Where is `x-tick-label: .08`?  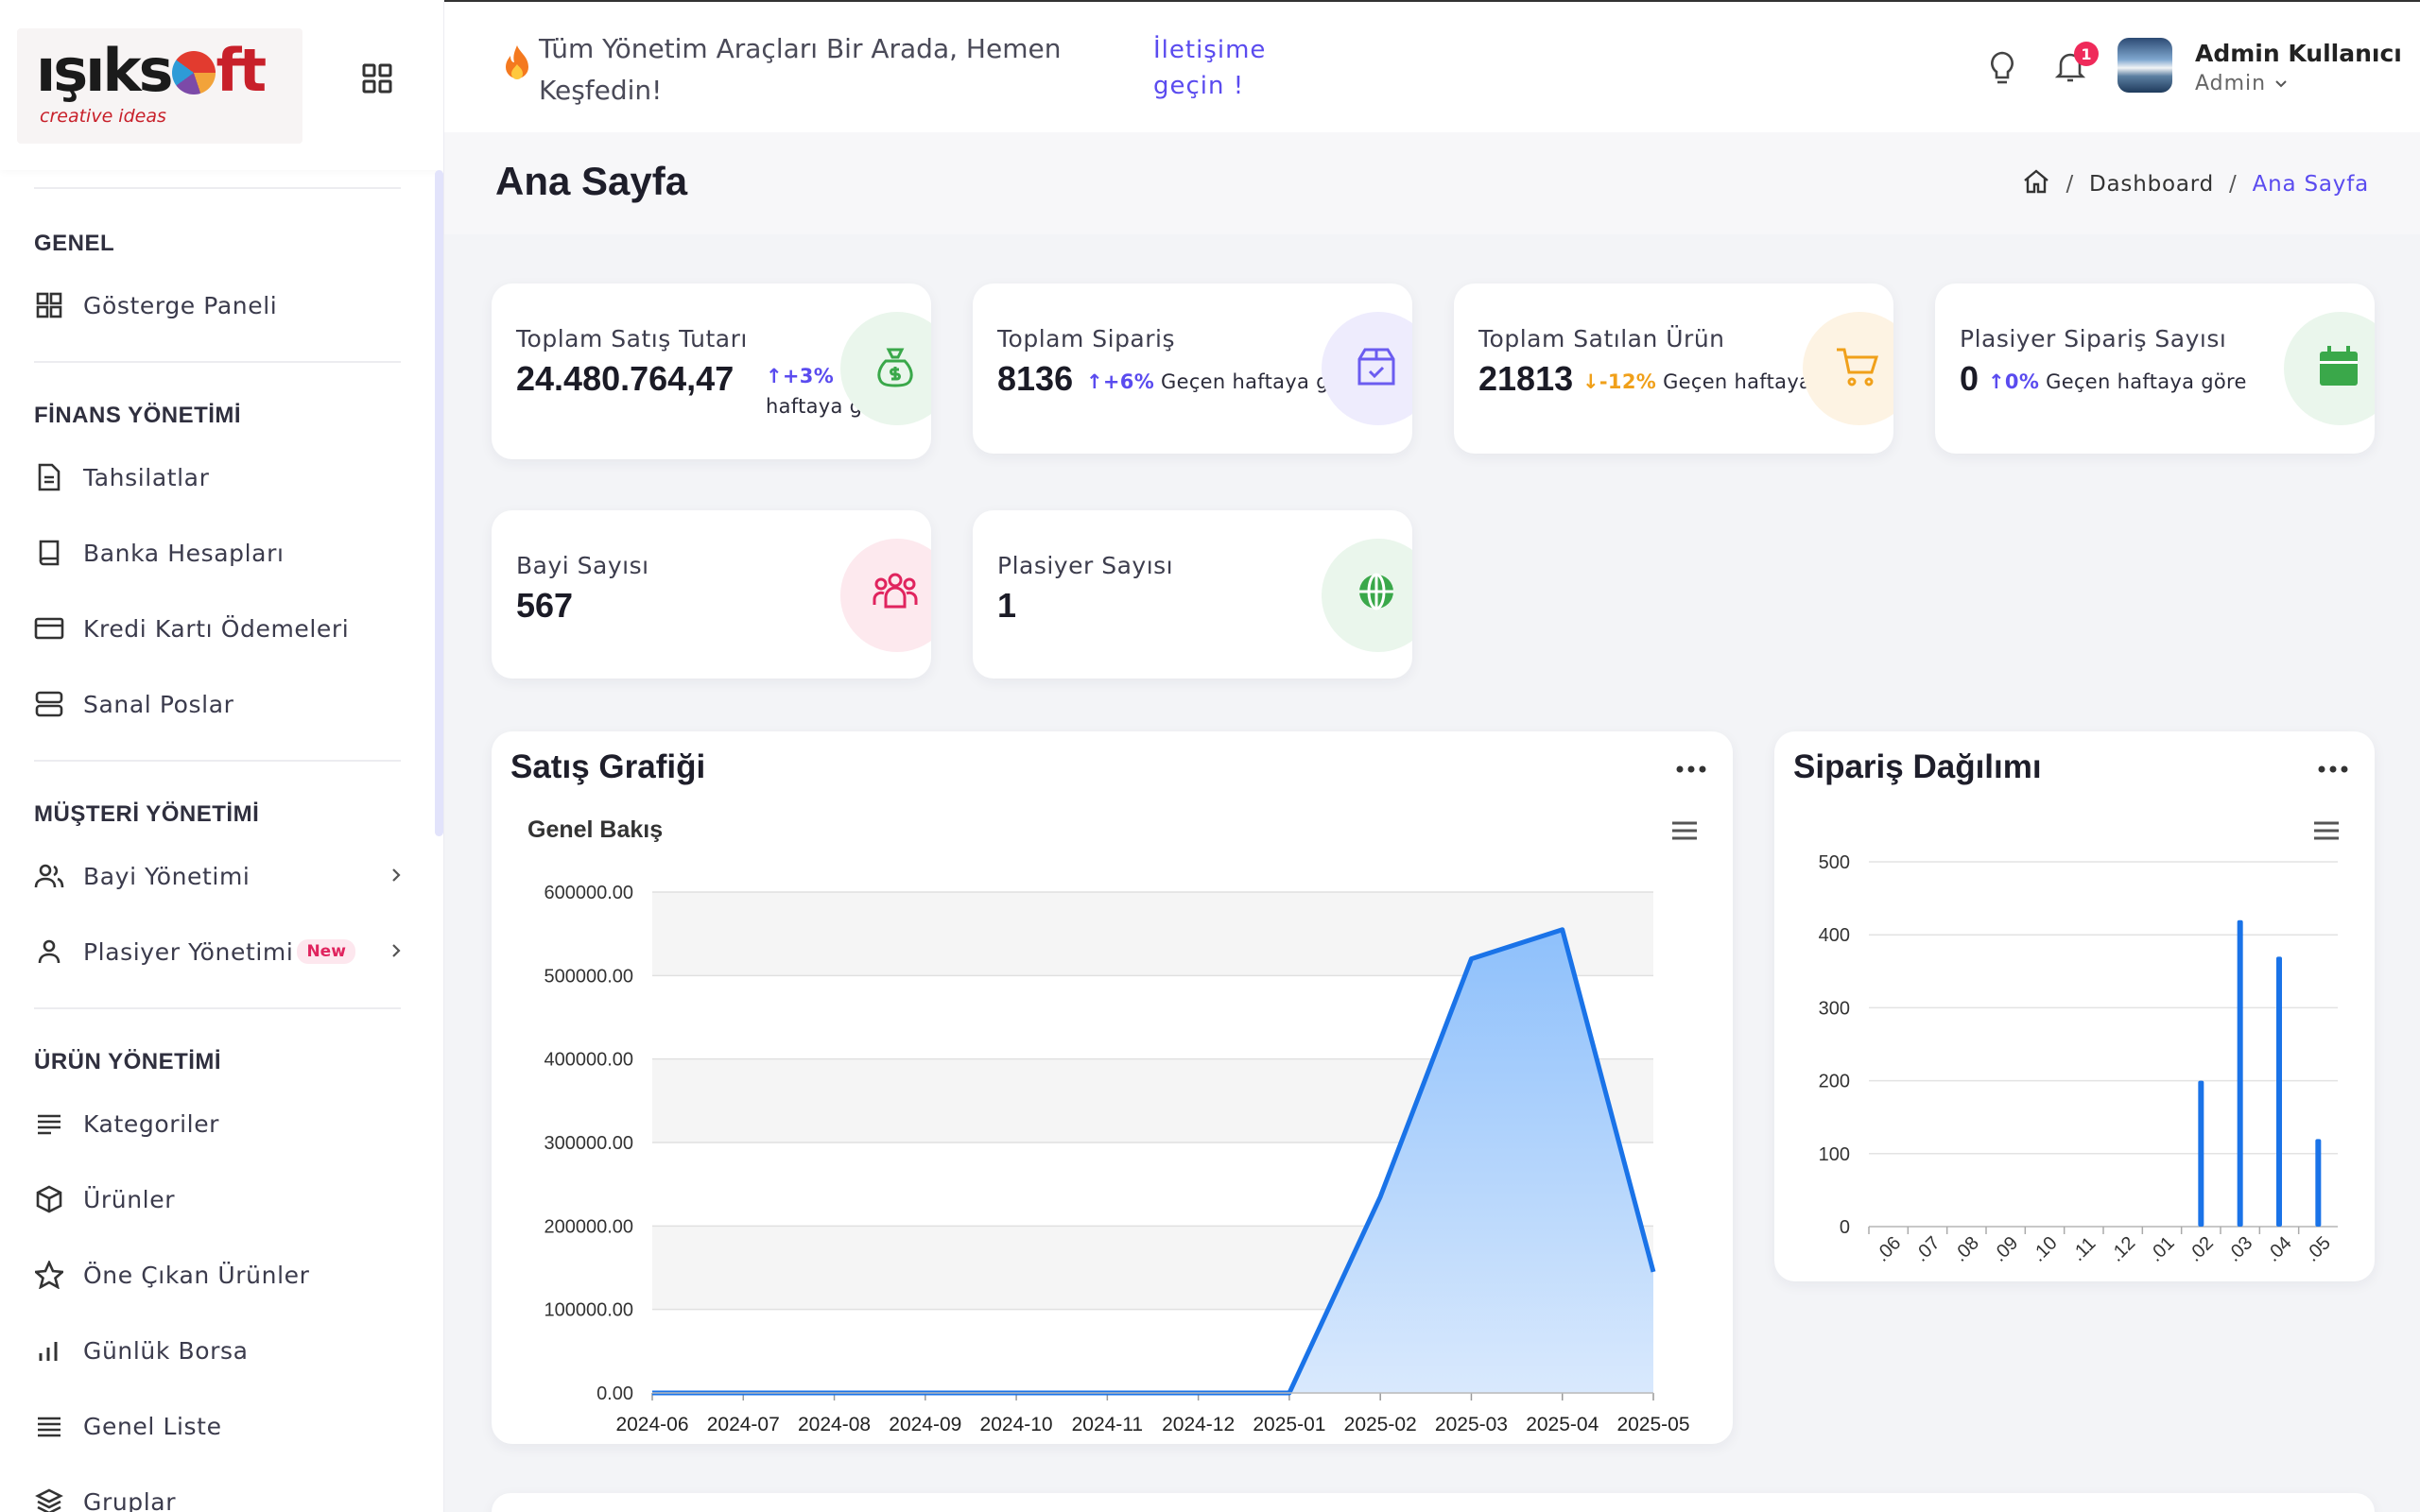 x-tick-label: .08 is located at coordinates (1966, 1248).